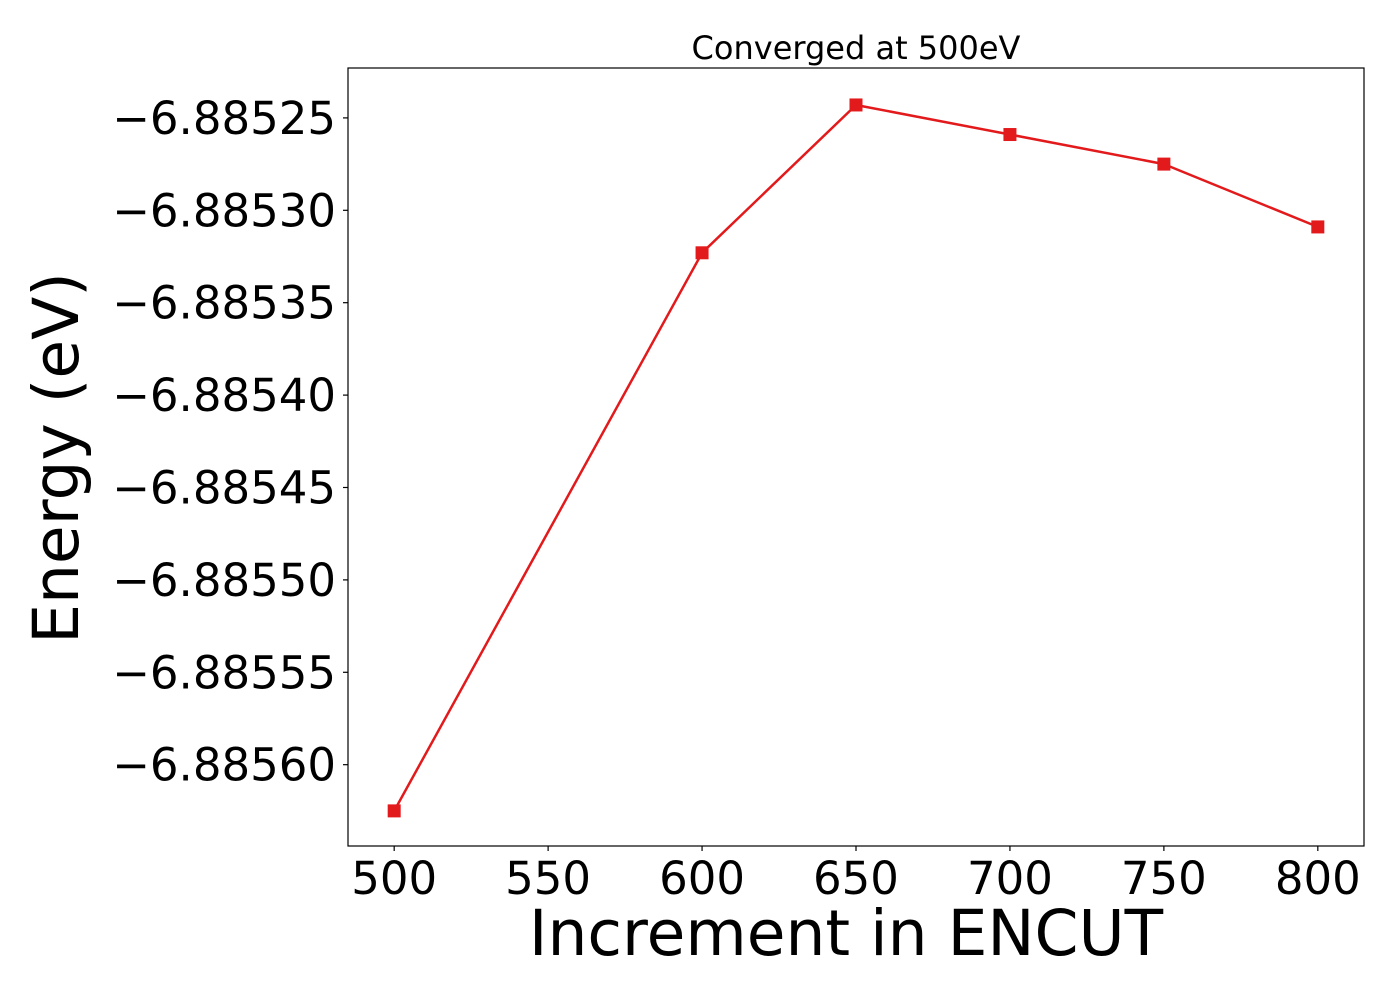  Describe the element at coordinates (224, 487) in the screenshot. I see `y-tick-label: −6.88545` at that location.